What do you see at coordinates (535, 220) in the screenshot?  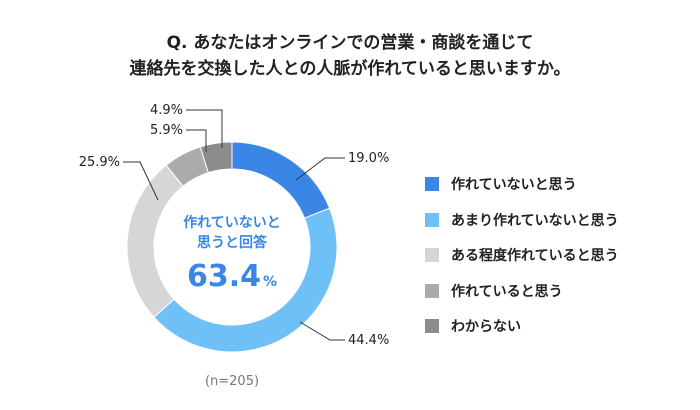 I see `legend-label: あまり作れていないと思う` at bounding box center [535, 220].